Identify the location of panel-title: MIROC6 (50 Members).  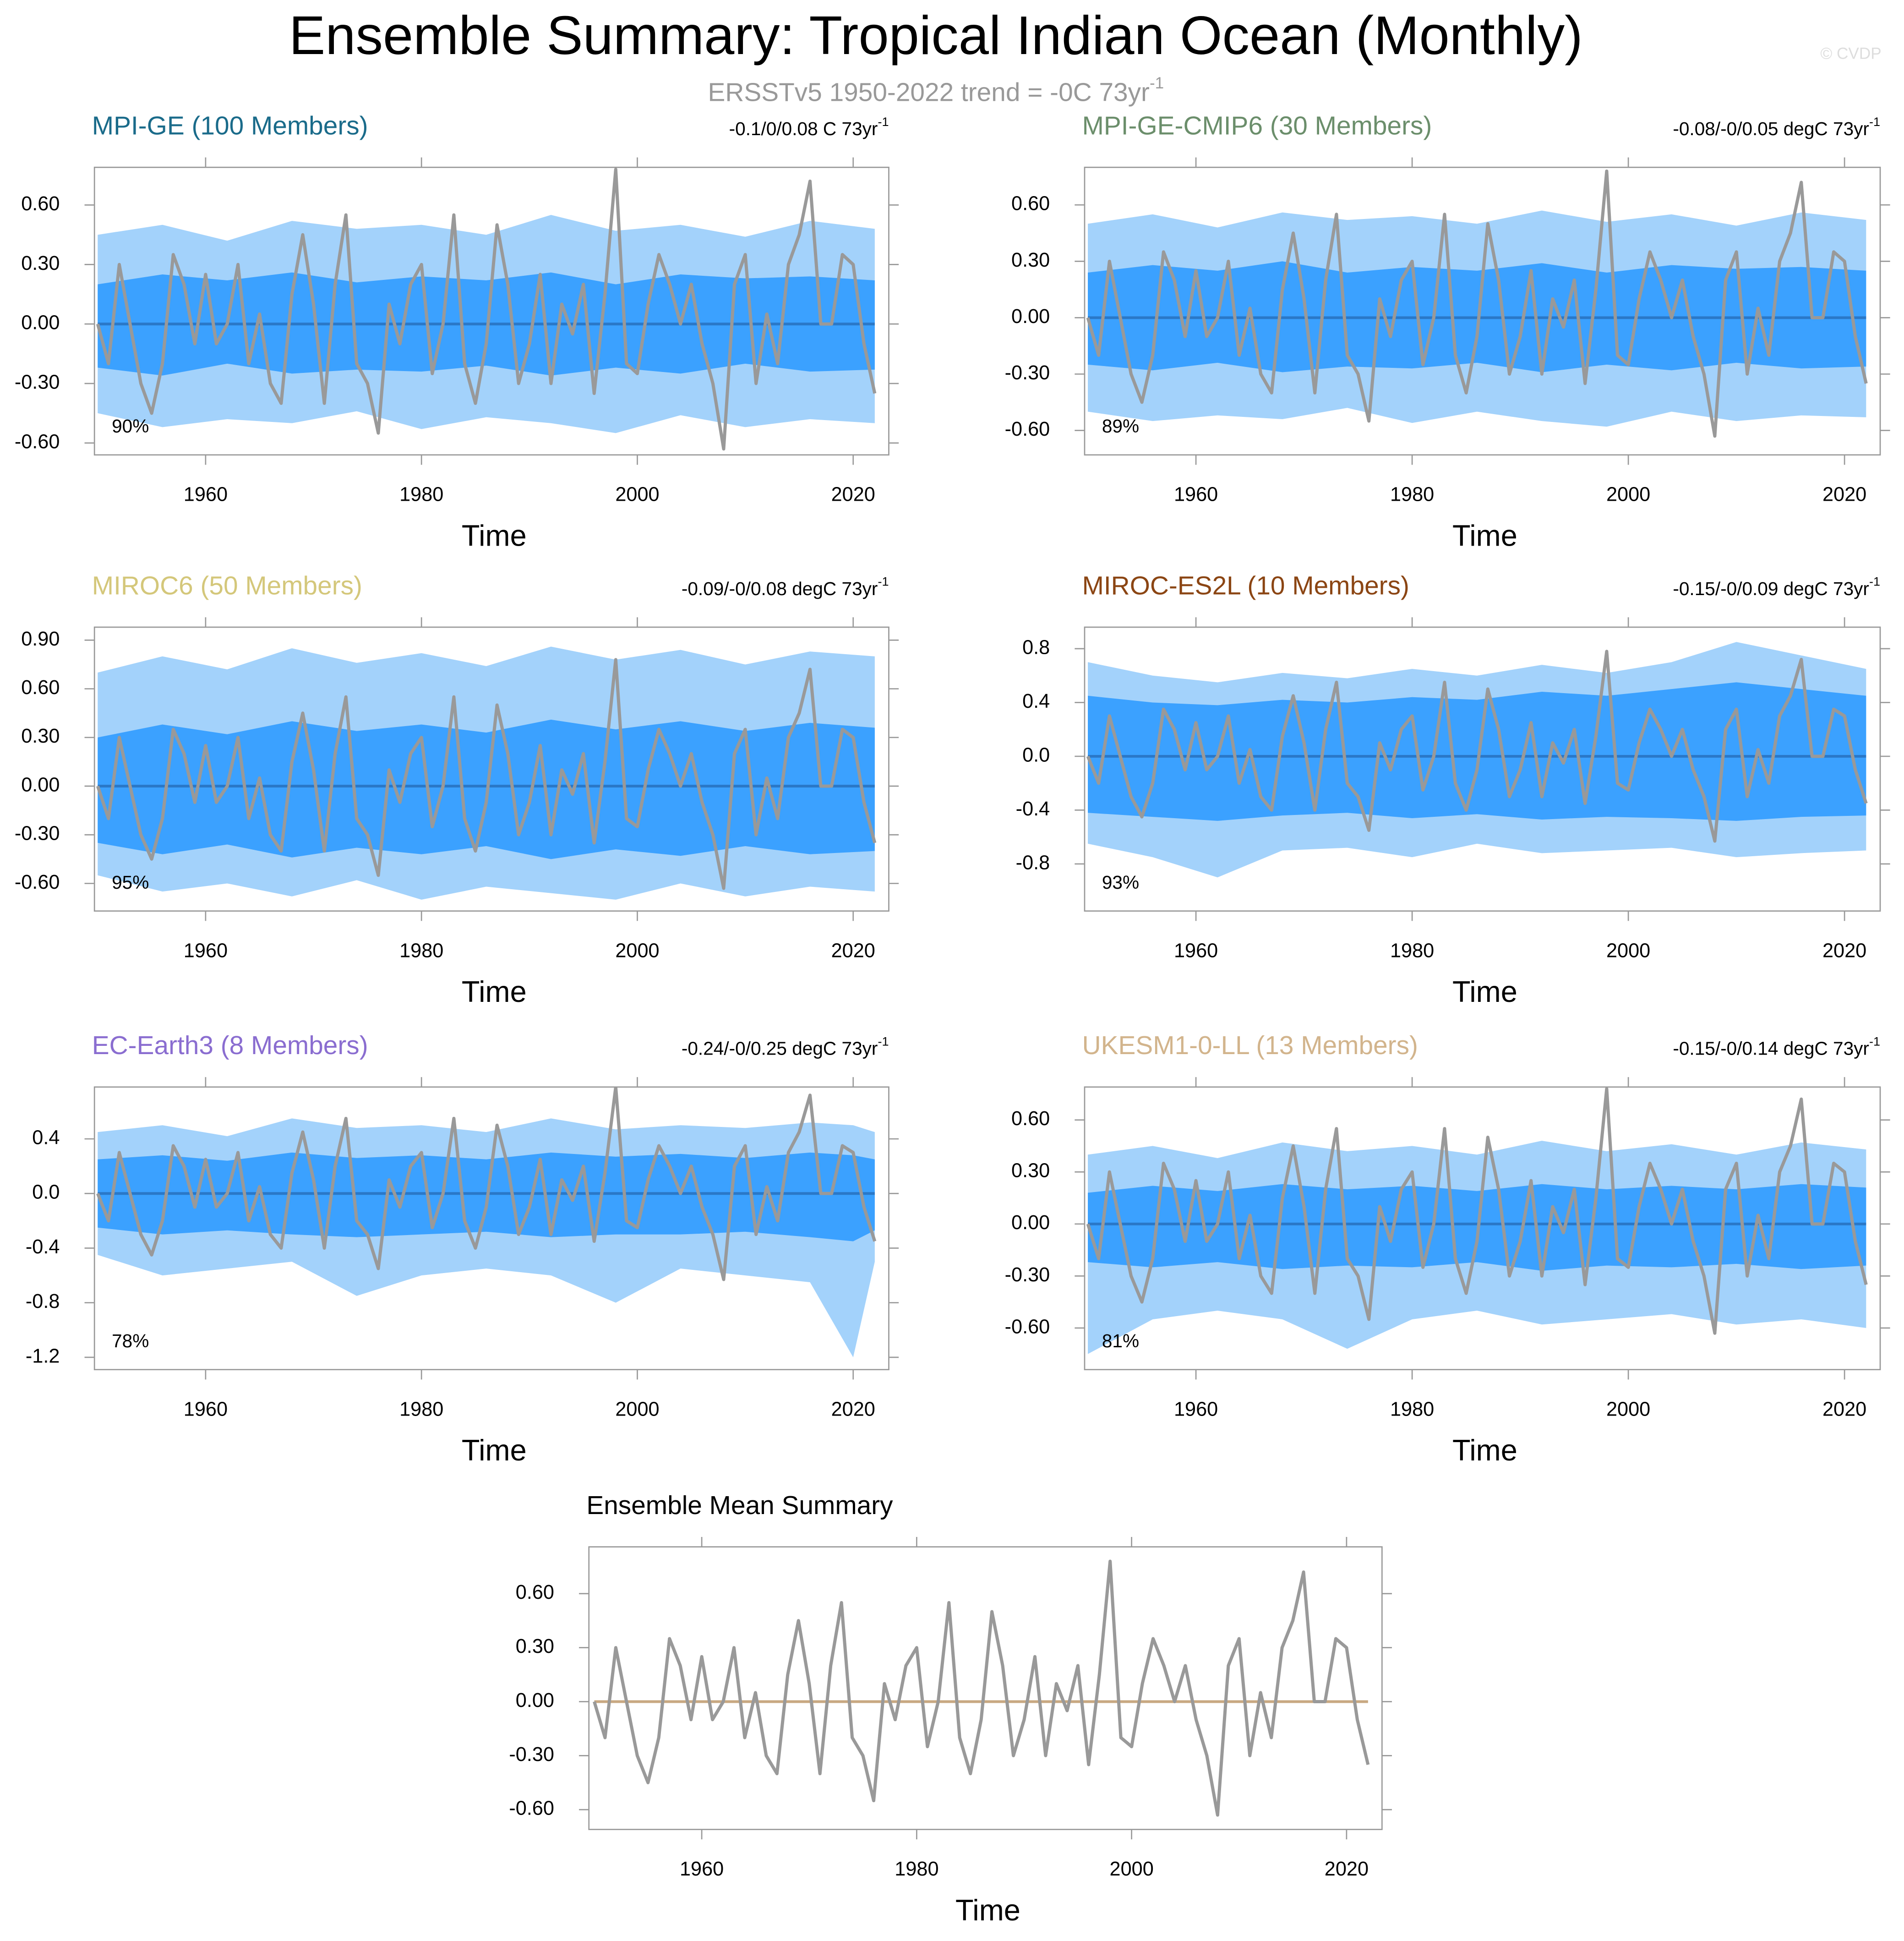
(227, 585).